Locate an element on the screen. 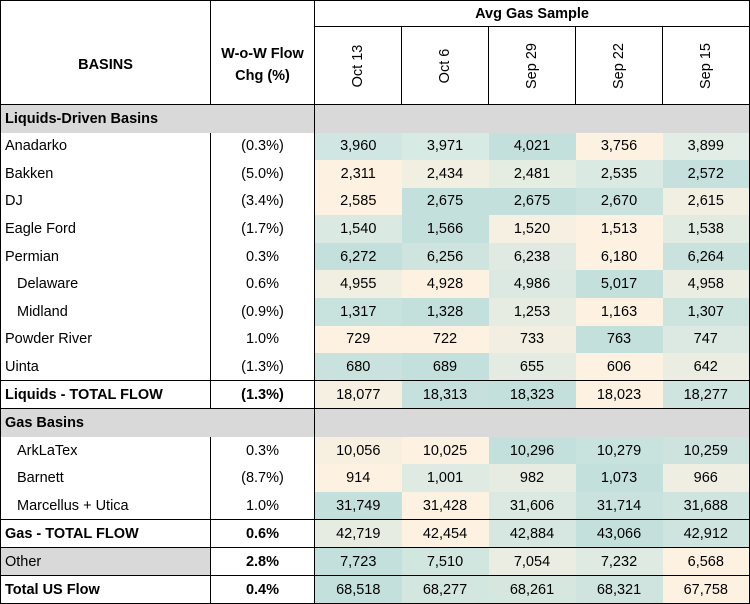 Image resolution: width=750 pixels, height=604 pixels. basin-name: Anadarko is located at coordinates (105, 146).